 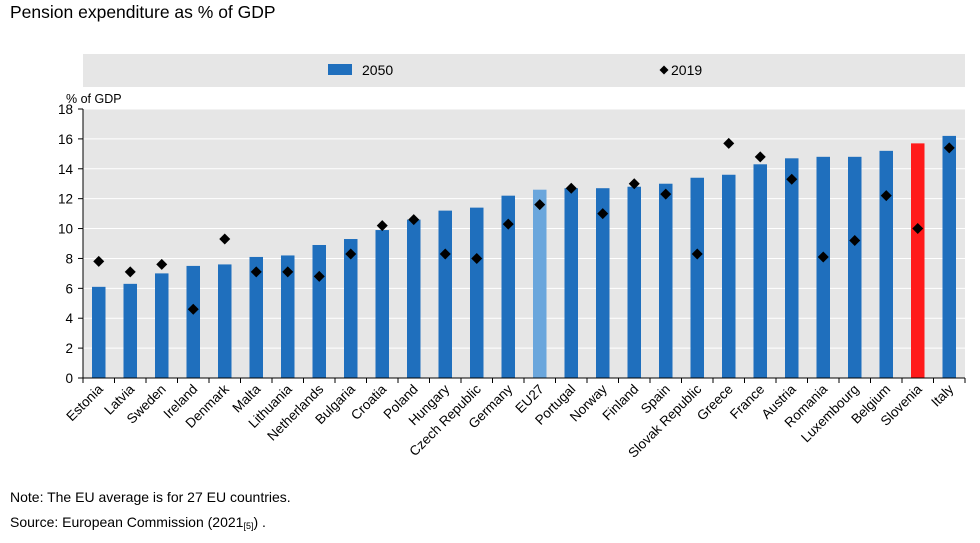 What do you see at coordinates (288, 316) in the screenshot?
I see `bar-2050-lithuania` at bounding box center [288, 316].